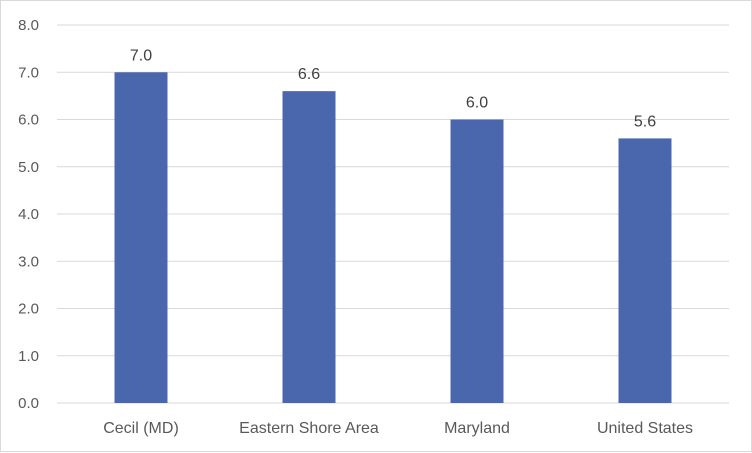 The width and height of the screenshot is (752, 453). I want to click on data-labels: 7.0 6.6 6.0 5.6, so click(393, 88).